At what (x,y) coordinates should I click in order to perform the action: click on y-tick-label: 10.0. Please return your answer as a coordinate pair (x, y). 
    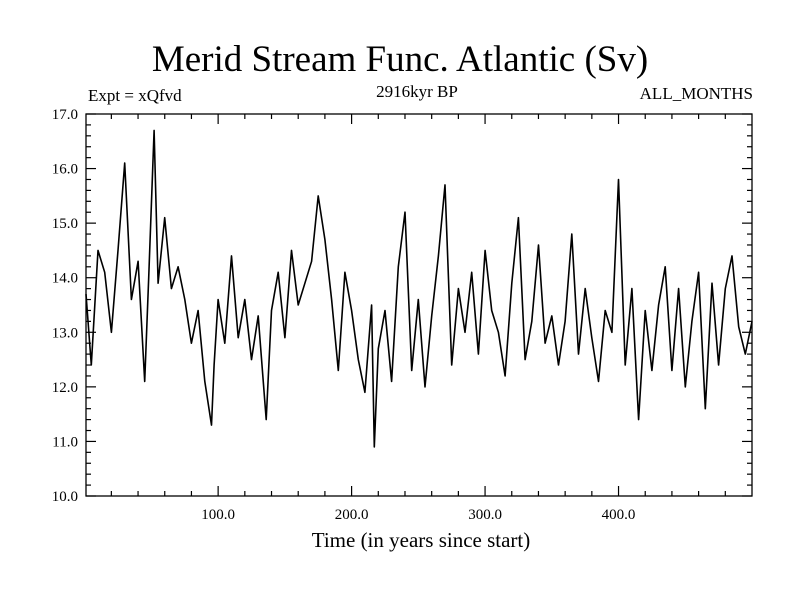
    Looking at the image, I should click on (65, 497).